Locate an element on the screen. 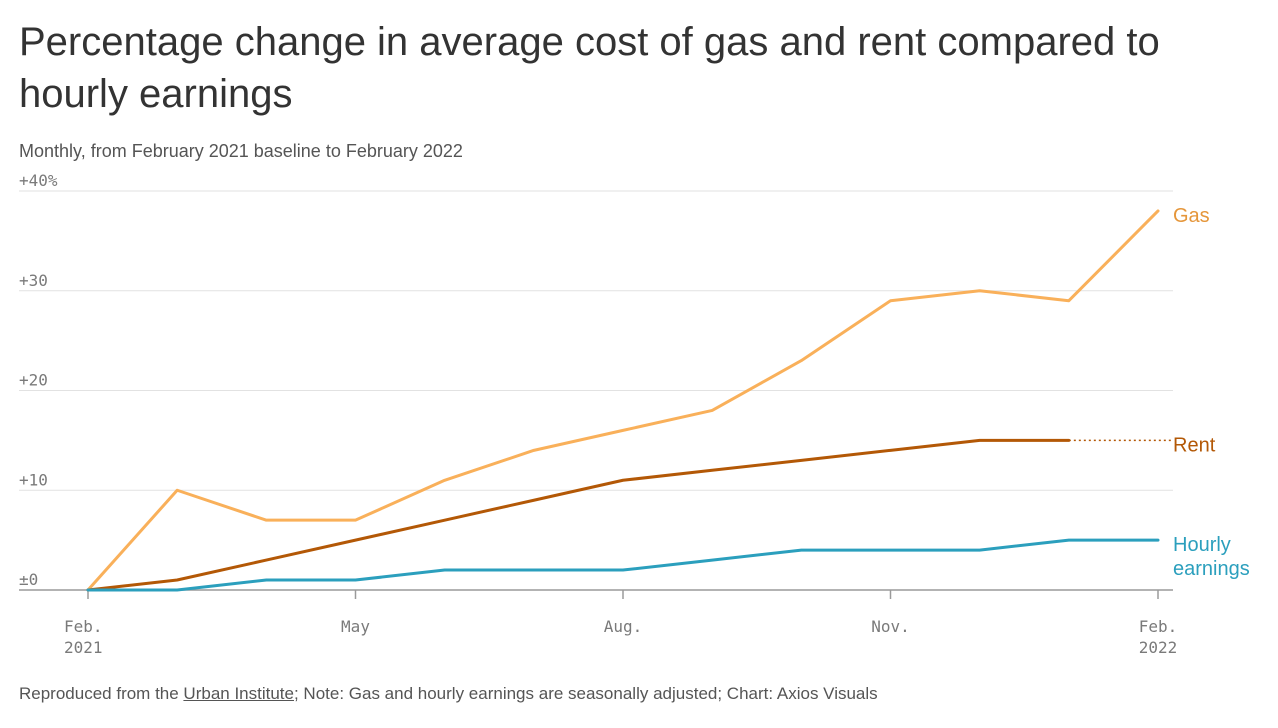 Image resolution: width=1278 pixels, height=728 pixels. y-tick-label: +10 is located at coordinates (33, 479).